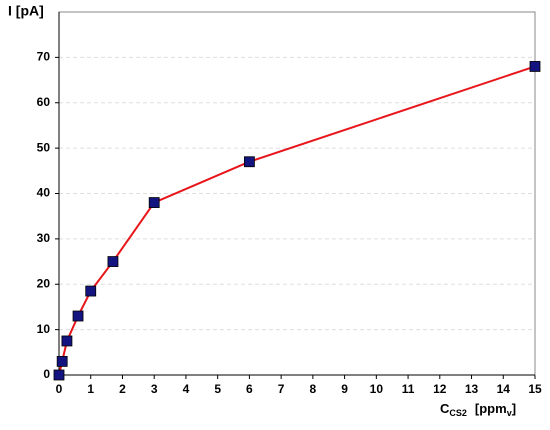 This screenshot has width=550, height=430. Describe the element at coordinates (44, 238) in the screenshot. I see `y-tick-label: 30` at that location.